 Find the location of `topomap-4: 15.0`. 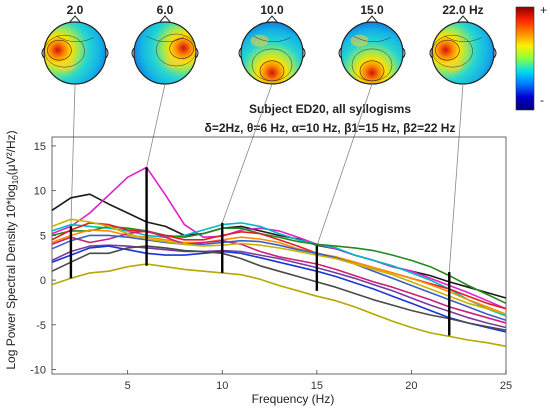

topomap-4: 15.0 is located at coordinates (372, 44).